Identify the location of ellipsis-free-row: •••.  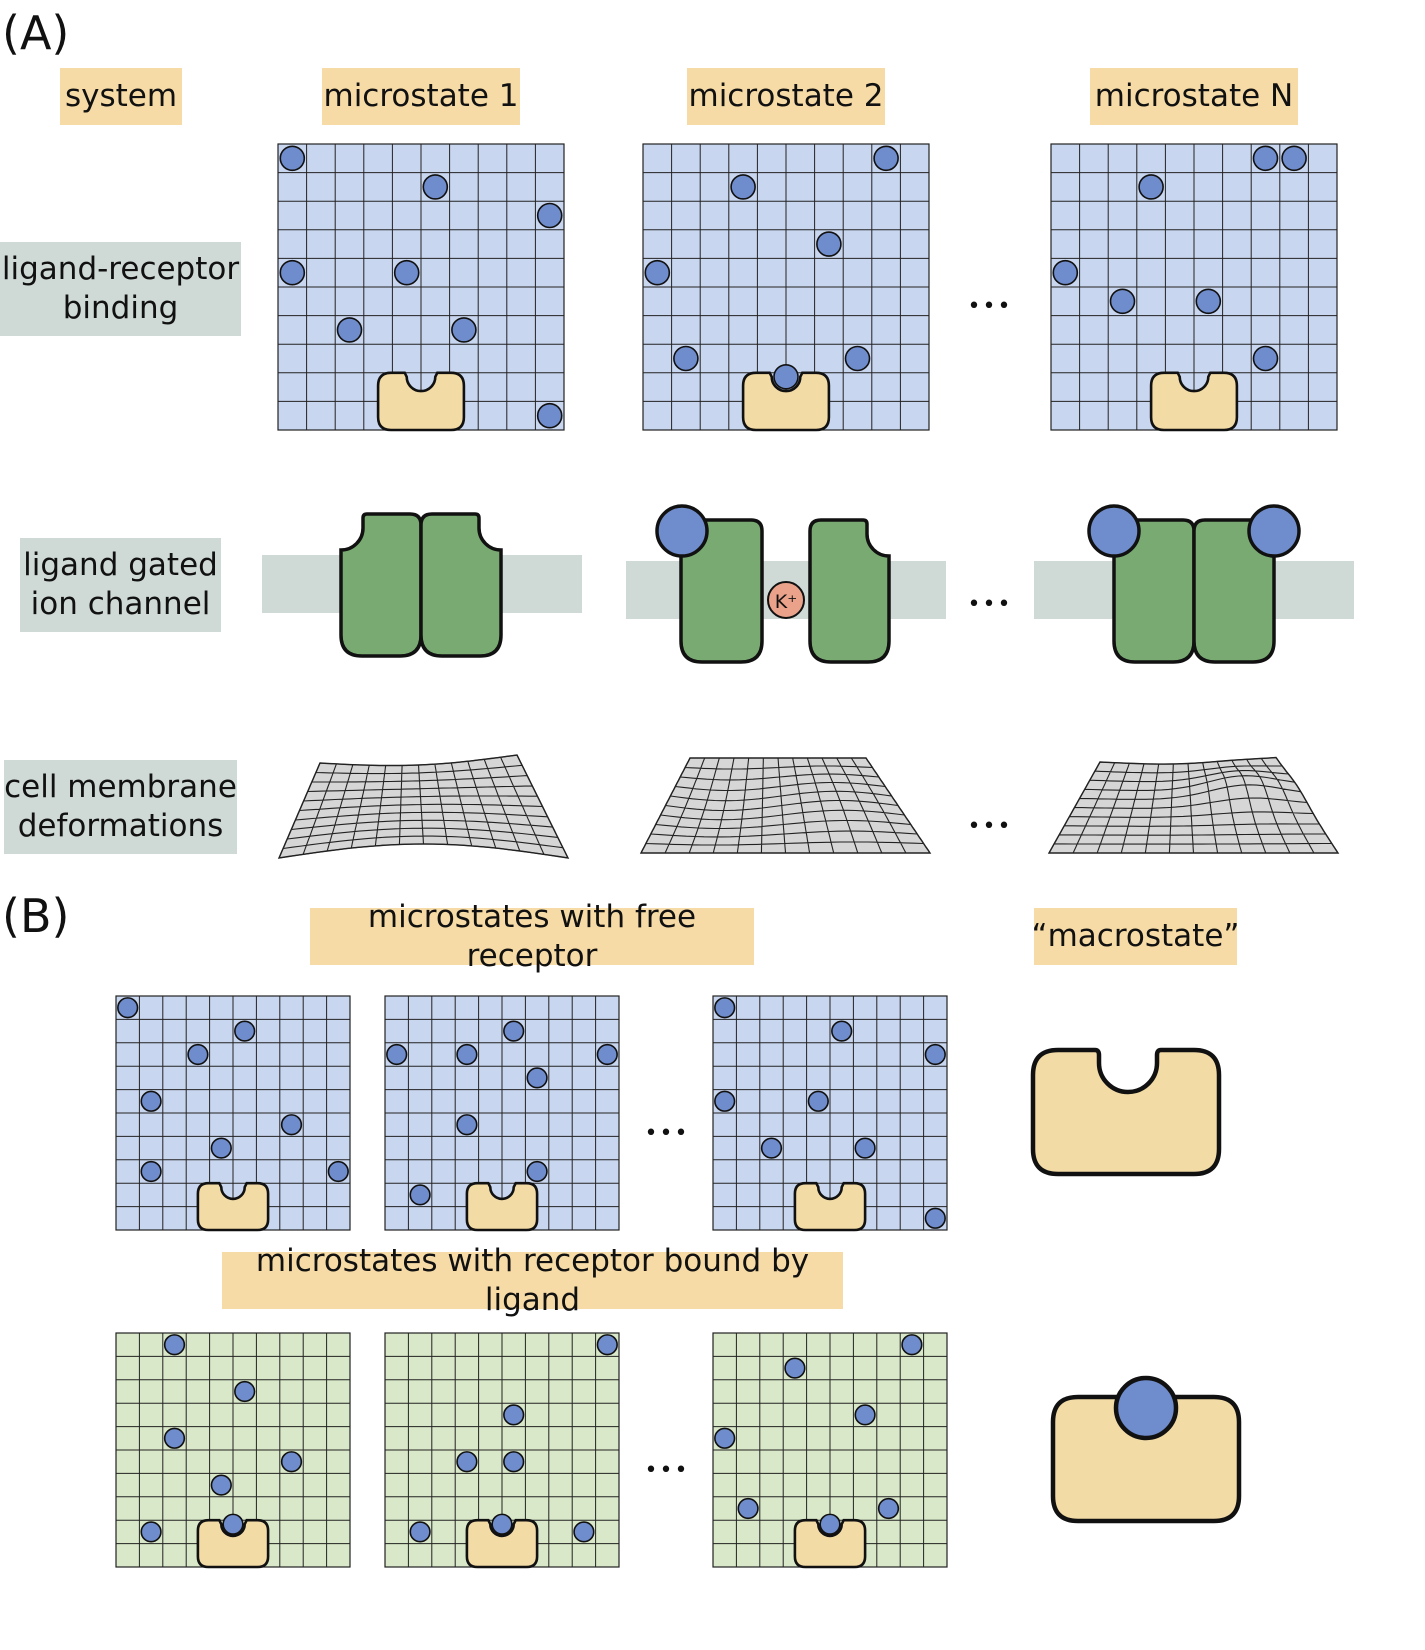
(667, 1133).